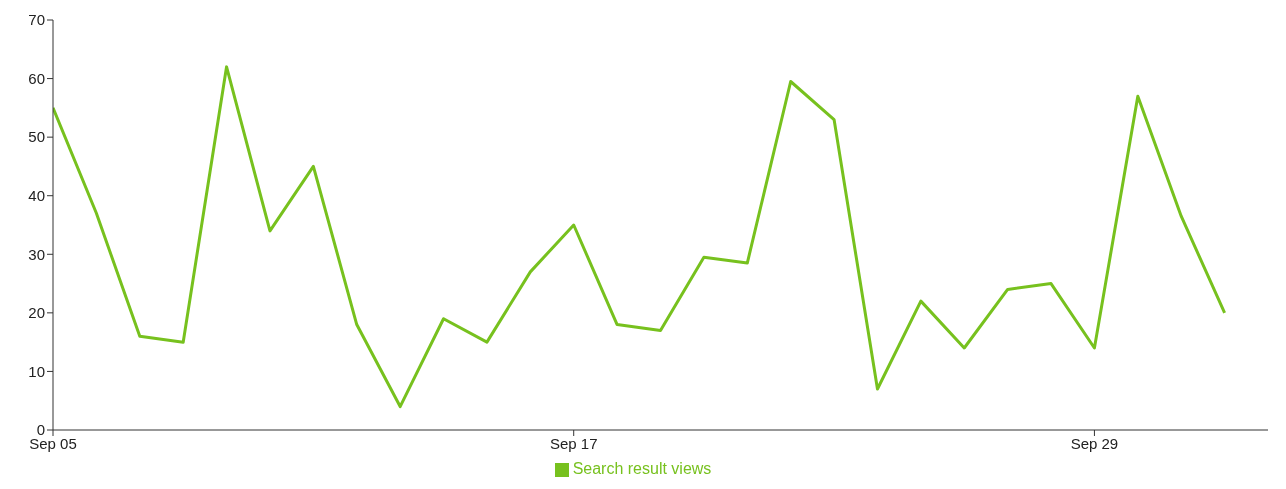  Describe the element at coordinates (36, 137) in the screenshot. I see `y-tick-label: 50` at that location.